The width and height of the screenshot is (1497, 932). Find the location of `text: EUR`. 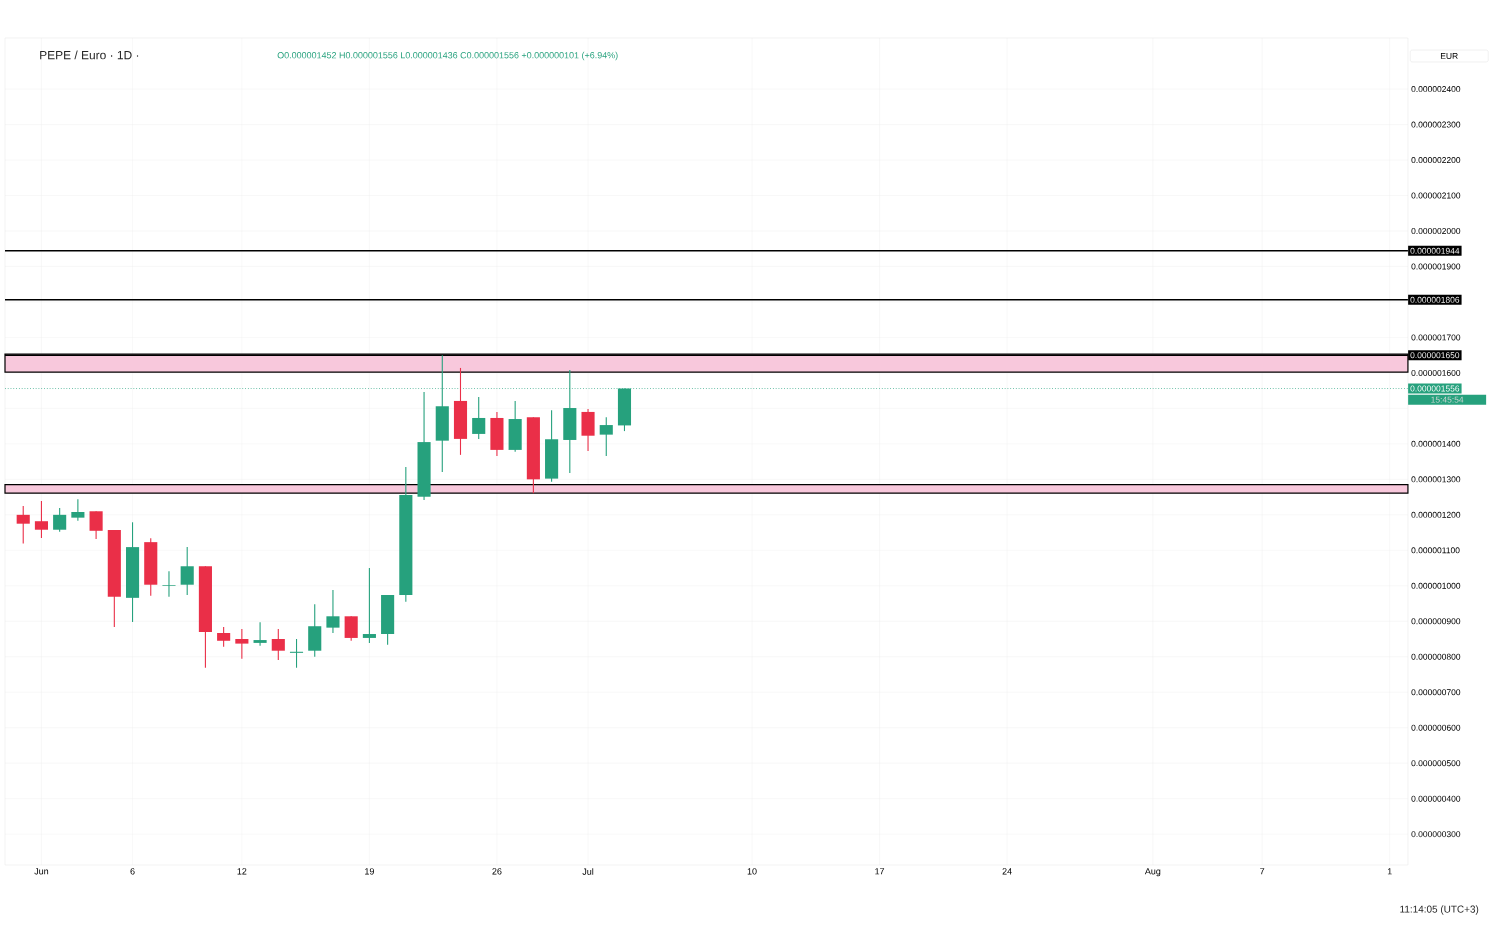

text: EUR is located at coordinates (1449, 56).